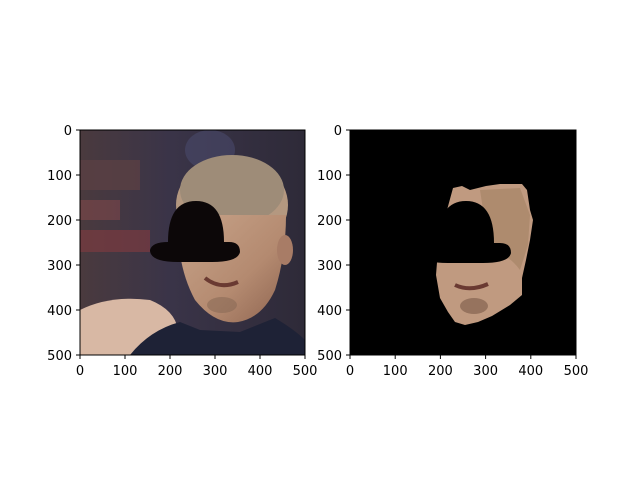 The width and height of the screenshot is (640, 480). What do you see at coordinates (576, 371) in the screenshot?
I see `right-x-tick-label: 500` at bounding box center [576, 371].